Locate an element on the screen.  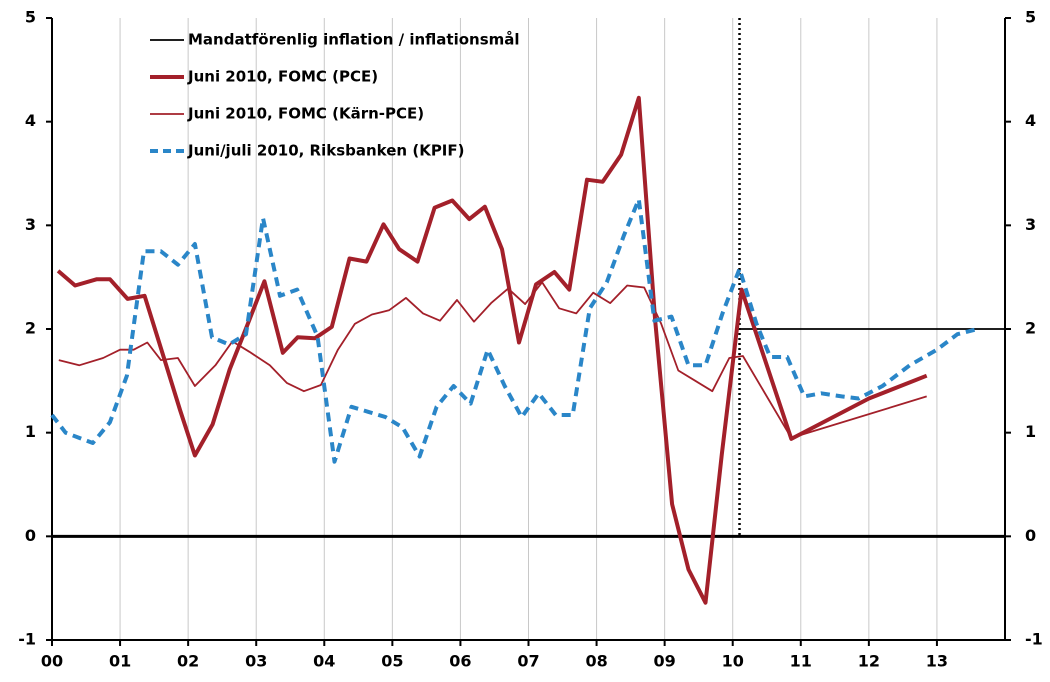
y-tick-label: 2 is located at coordinates (30, 328).